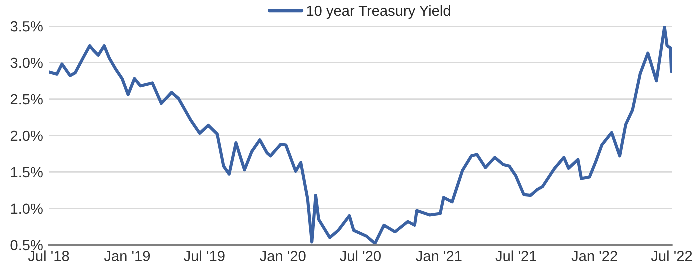 This screenshot has width=700, height=277. I want to click on x-tick-label: Jul '22, so click(671, 256).